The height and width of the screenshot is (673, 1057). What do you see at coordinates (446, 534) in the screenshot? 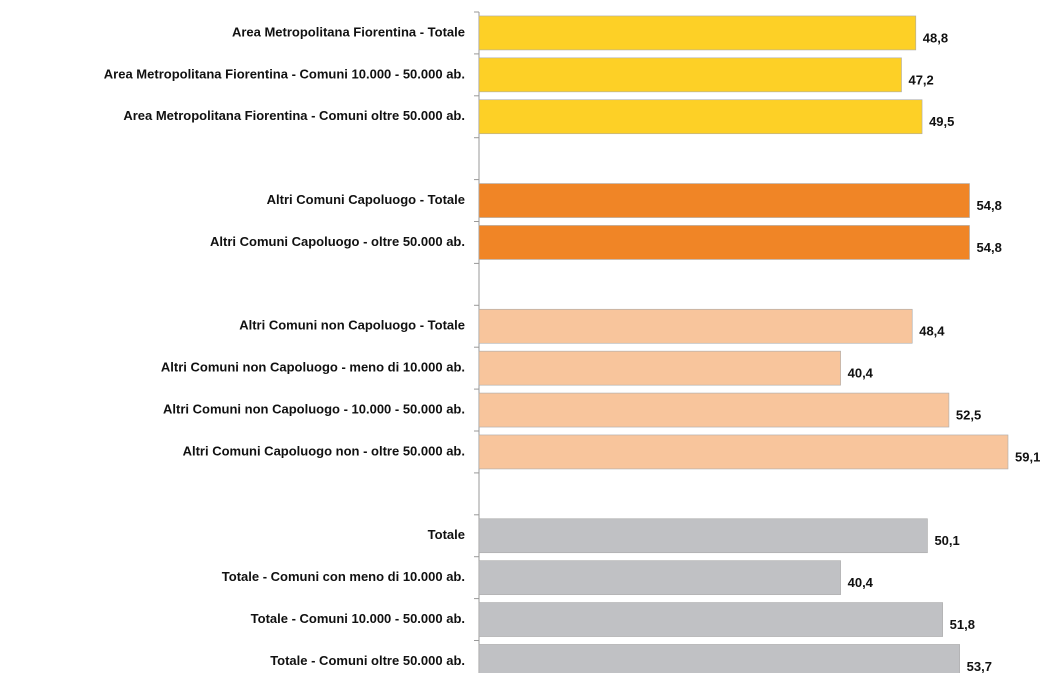
I see `category-label: Totale` at bounding box center [446, 534].